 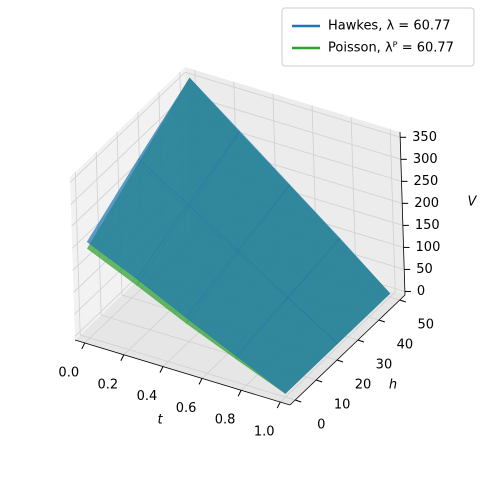 I want to click on y-tick-label: 50, so click(x=425, y=325).